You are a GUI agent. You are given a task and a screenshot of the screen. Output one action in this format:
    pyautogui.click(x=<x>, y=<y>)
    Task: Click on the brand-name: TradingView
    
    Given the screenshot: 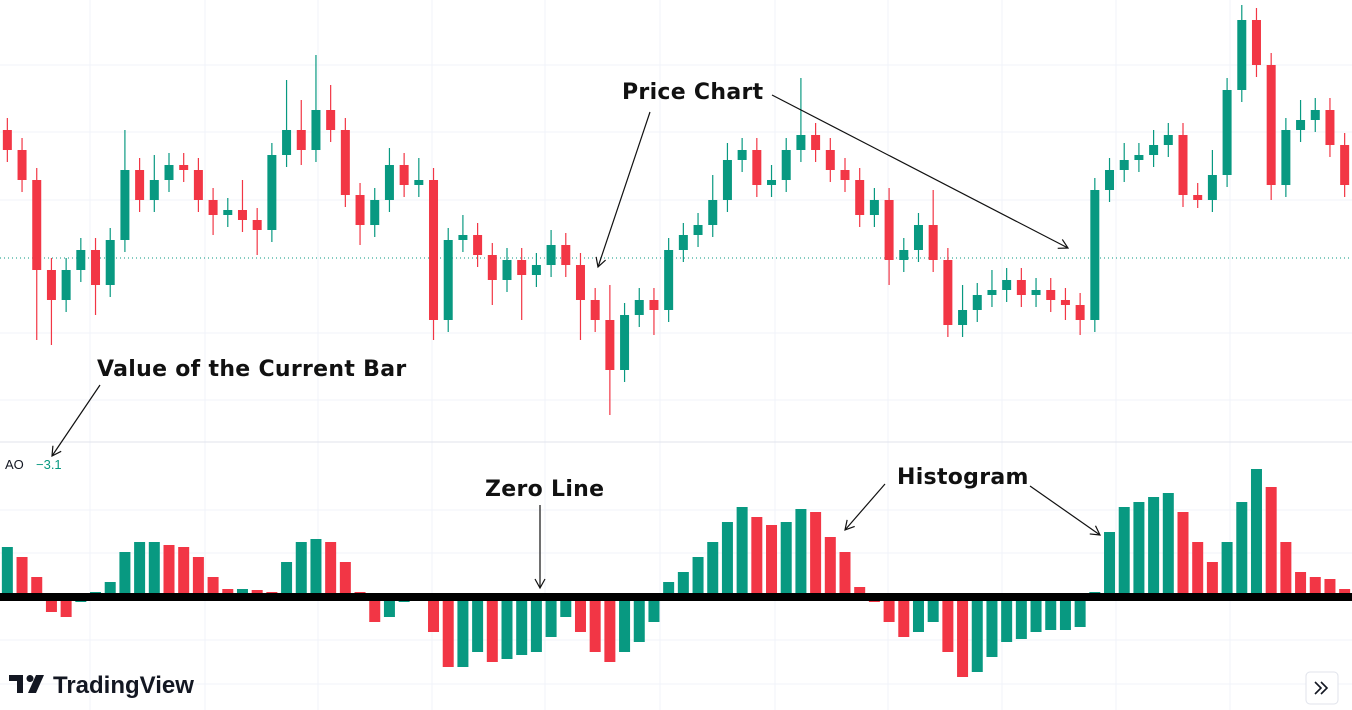 What is the action you would take?
    pyautogui.click(x=123, y=685)
    